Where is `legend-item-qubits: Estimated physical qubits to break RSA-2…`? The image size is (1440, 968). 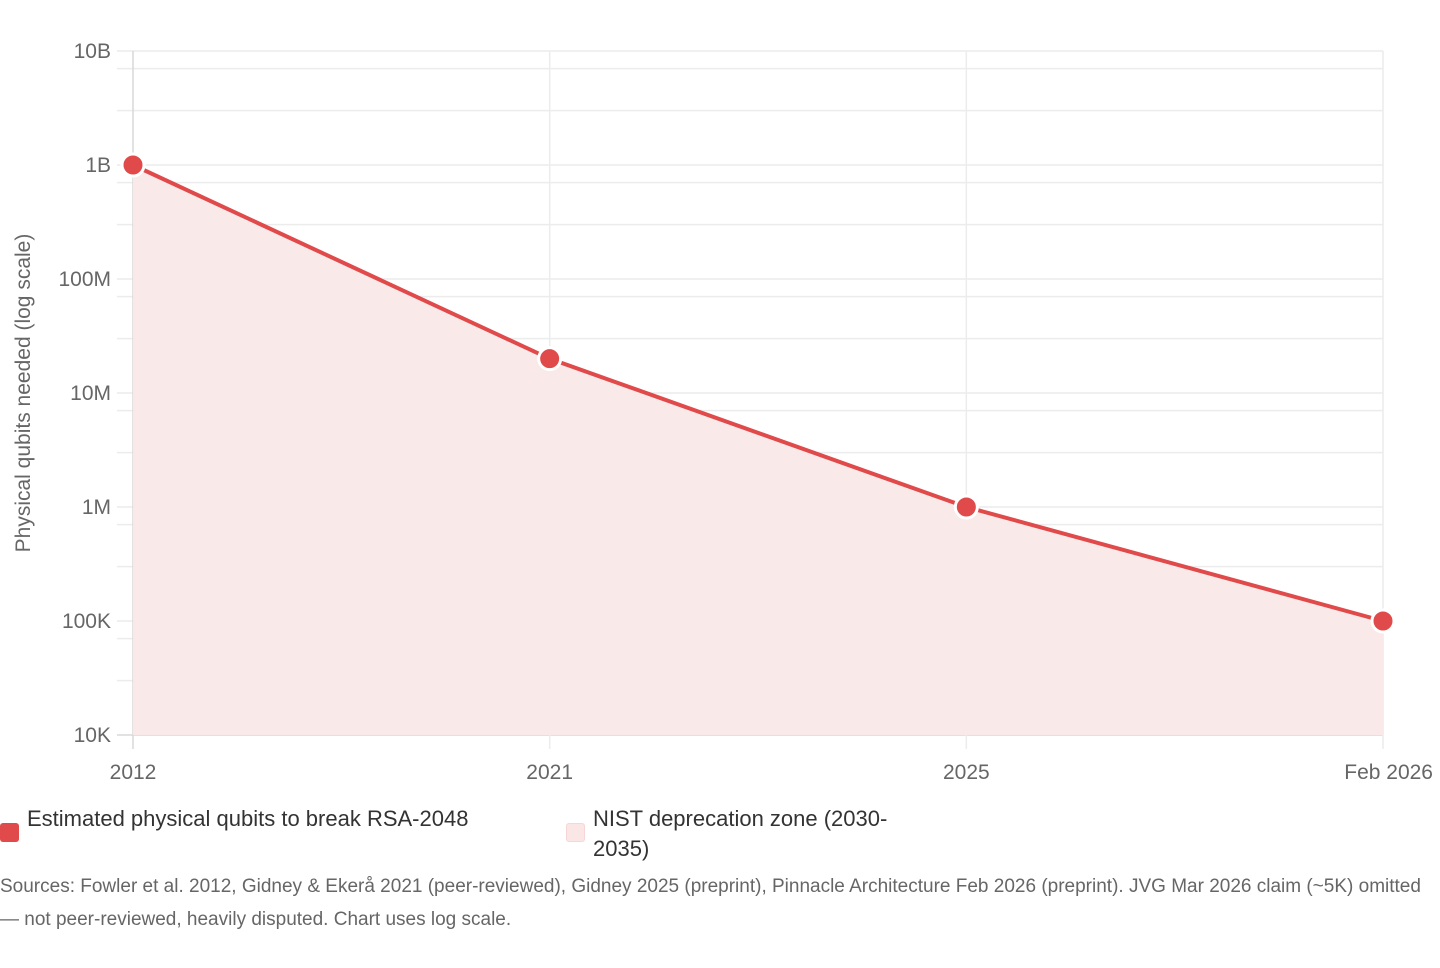
legend-item-qubits: Estimated physical qubits to break RSA-2… is located at coordinates (260, 823).